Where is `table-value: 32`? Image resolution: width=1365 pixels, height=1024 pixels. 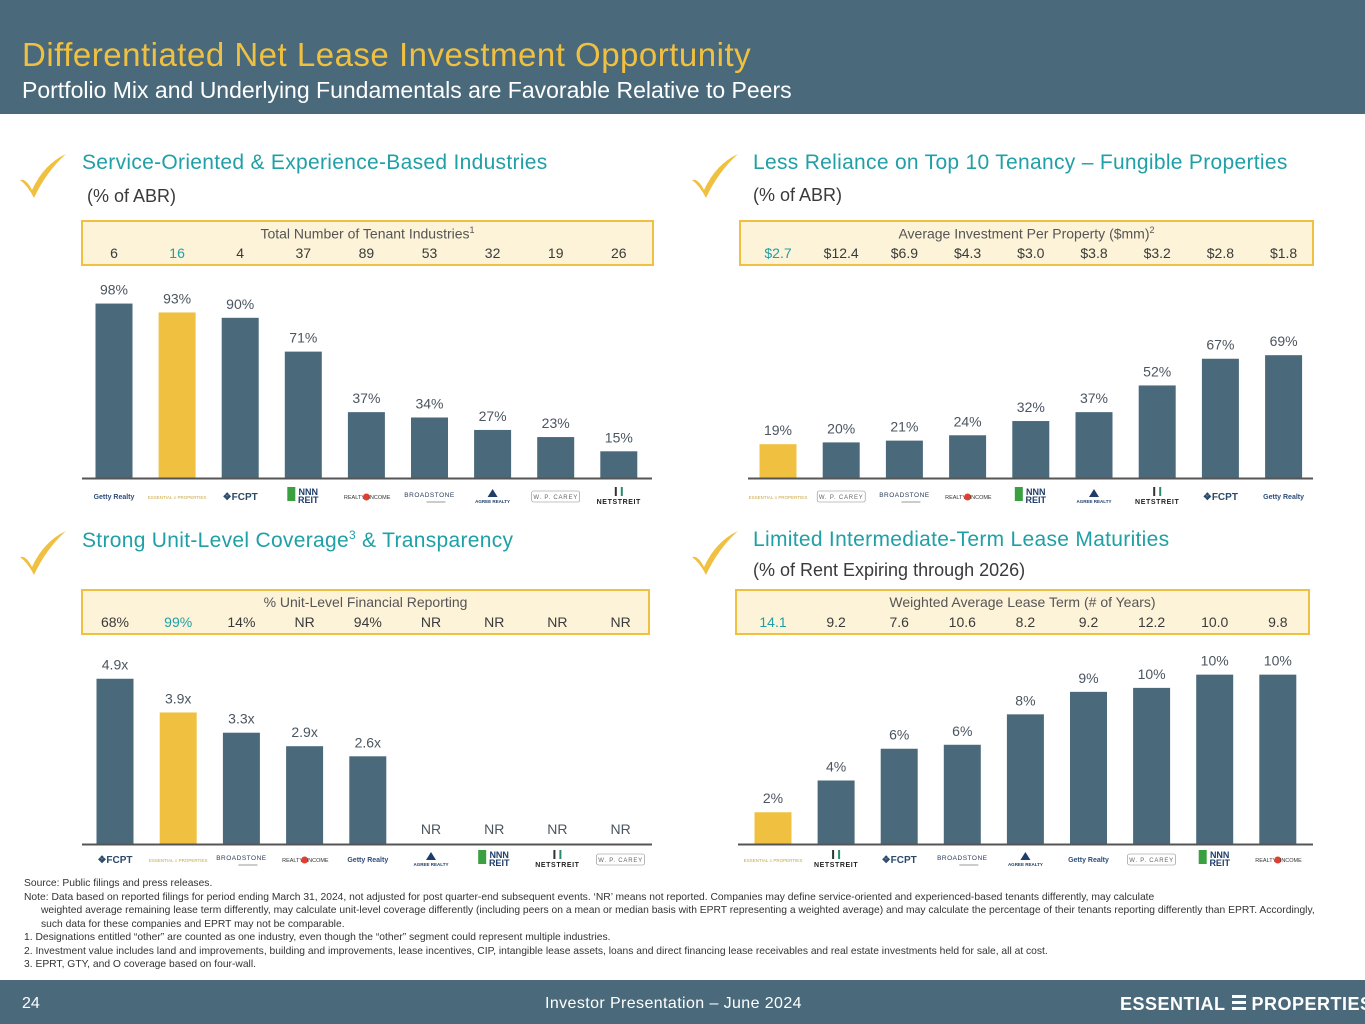
table-value: 32 is located at coordinates (493, 253).